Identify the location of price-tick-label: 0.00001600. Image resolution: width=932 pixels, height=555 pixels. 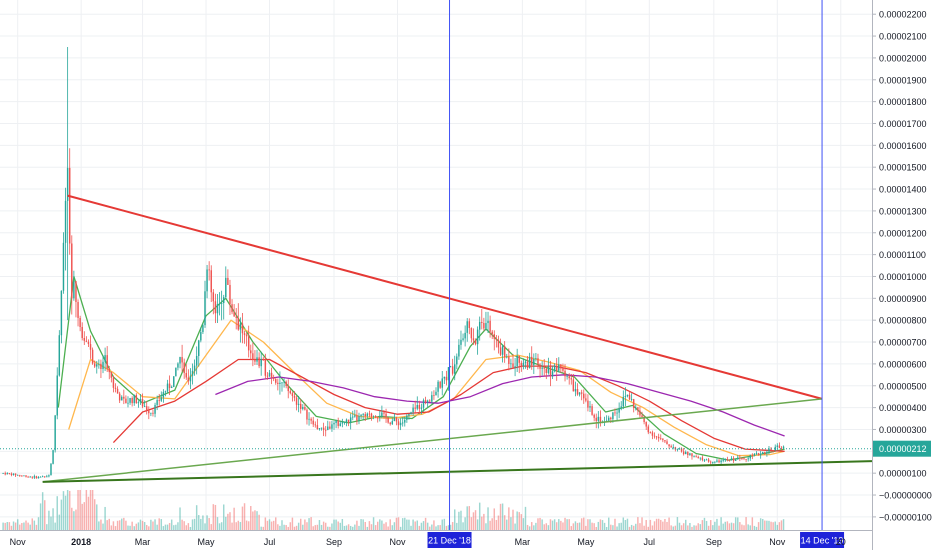
(903, 146).